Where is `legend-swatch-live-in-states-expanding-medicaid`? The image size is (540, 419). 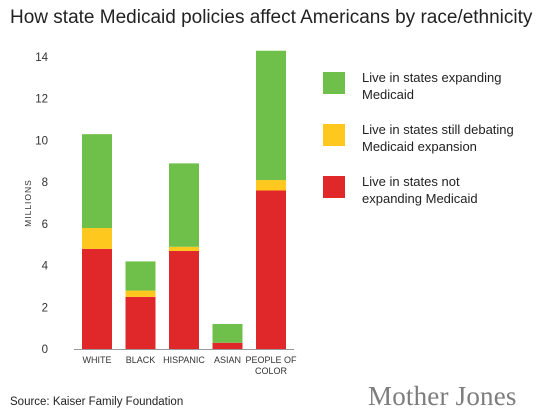
legend-swatch-live-in-states-expanding-medicaid is located at coordinates (334, 83).